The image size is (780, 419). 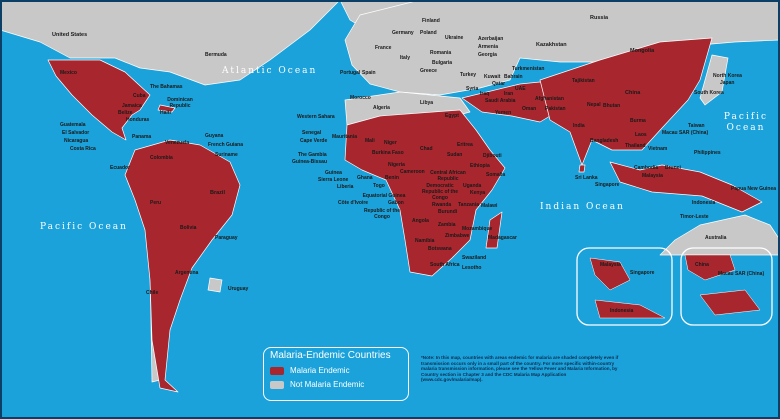 What do you see at coordinates (509, 94) in the screenshot?
I see `country-label-iran: Iran` at bounding box center [509, 94].